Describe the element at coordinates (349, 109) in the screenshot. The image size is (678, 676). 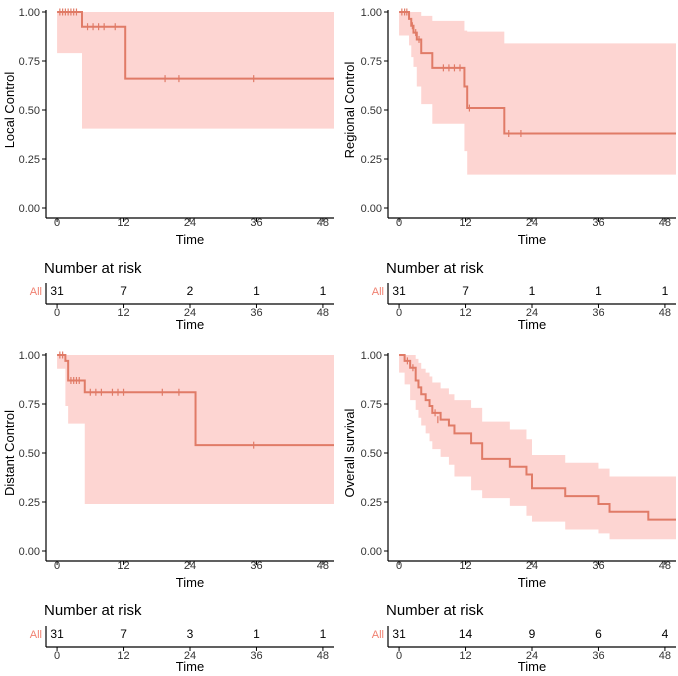
I see `y-axis-title: Regional Control` at that location.